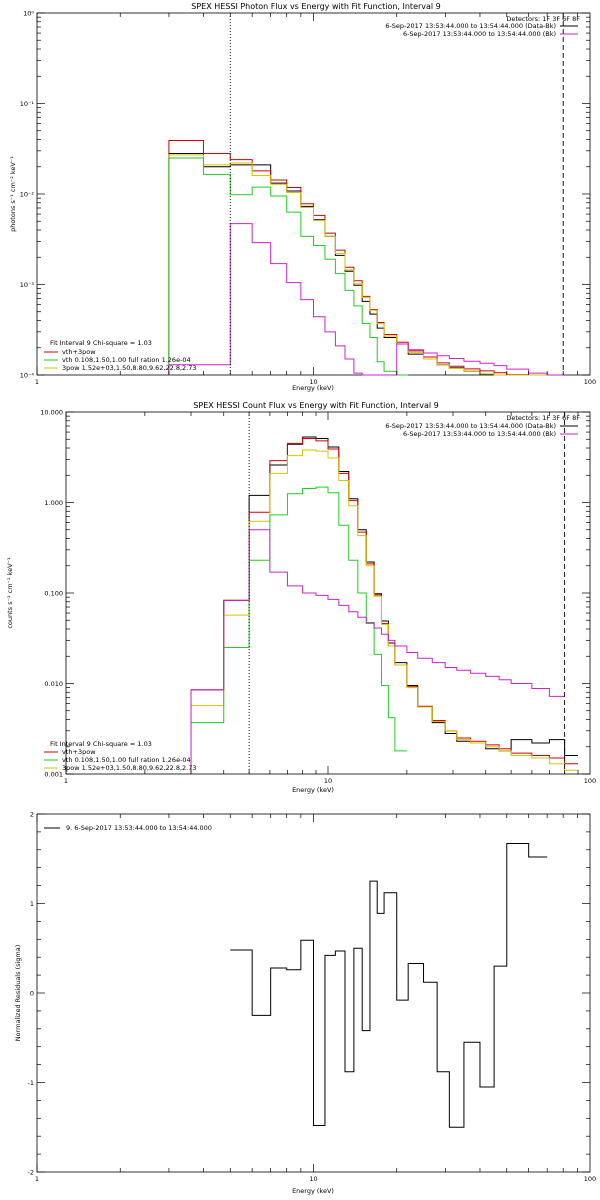  I want to click on count-flux-y-tick-label: 0.010, so click(53, 684).